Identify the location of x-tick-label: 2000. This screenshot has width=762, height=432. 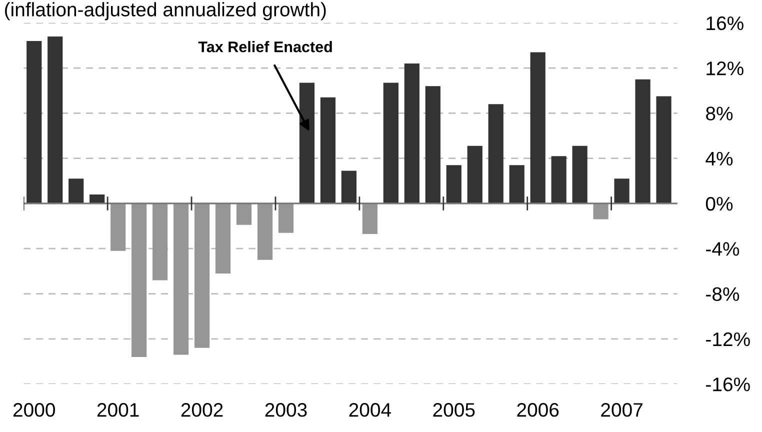
(34, 410).